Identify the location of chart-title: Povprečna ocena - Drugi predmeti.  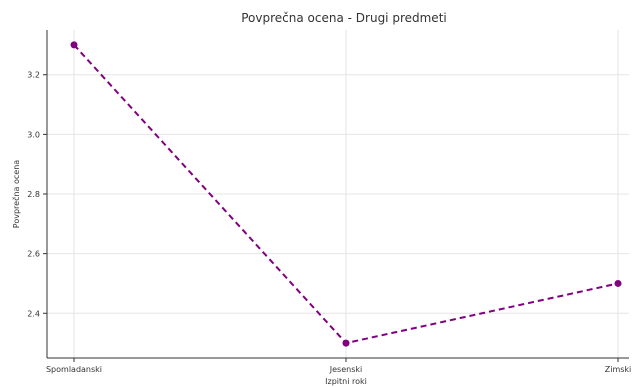
(343, 18).